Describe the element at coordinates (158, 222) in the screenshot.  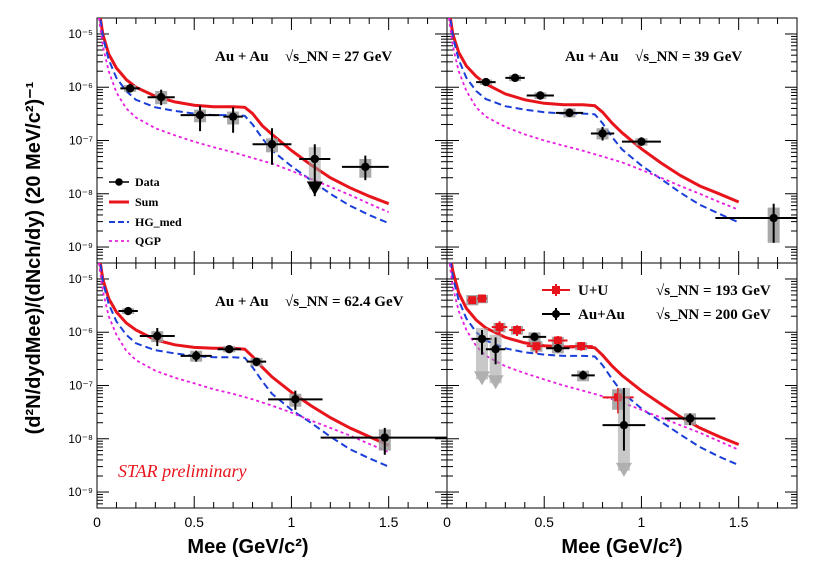
I see `legend-label: HG_med` at that location.